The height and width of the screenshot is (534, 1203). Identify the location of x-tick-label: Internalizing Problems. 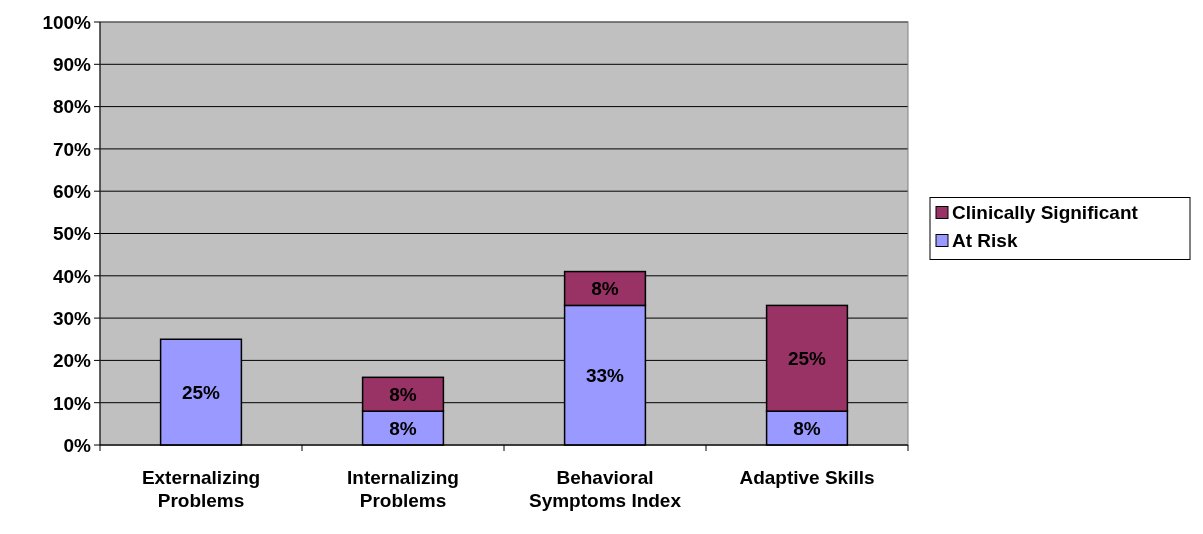
(403, 489).